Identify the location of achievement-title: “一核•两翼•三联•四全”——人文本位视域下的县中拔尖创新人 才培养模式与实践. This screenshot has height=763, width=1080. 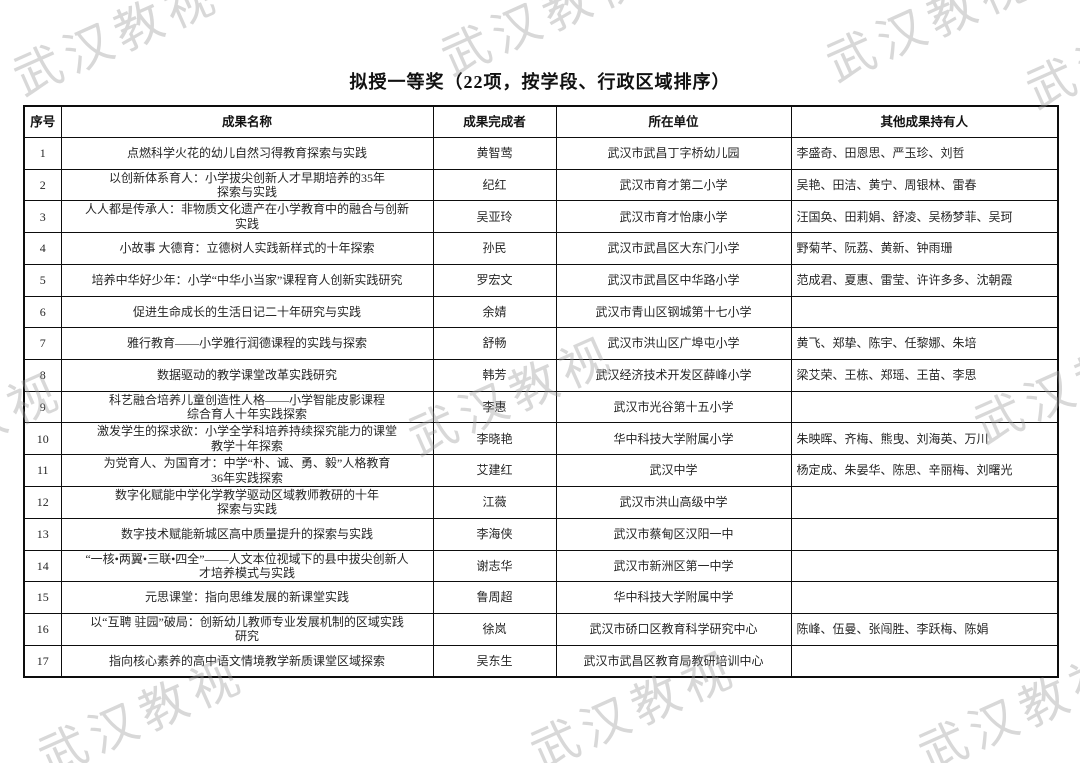
(247, 566).